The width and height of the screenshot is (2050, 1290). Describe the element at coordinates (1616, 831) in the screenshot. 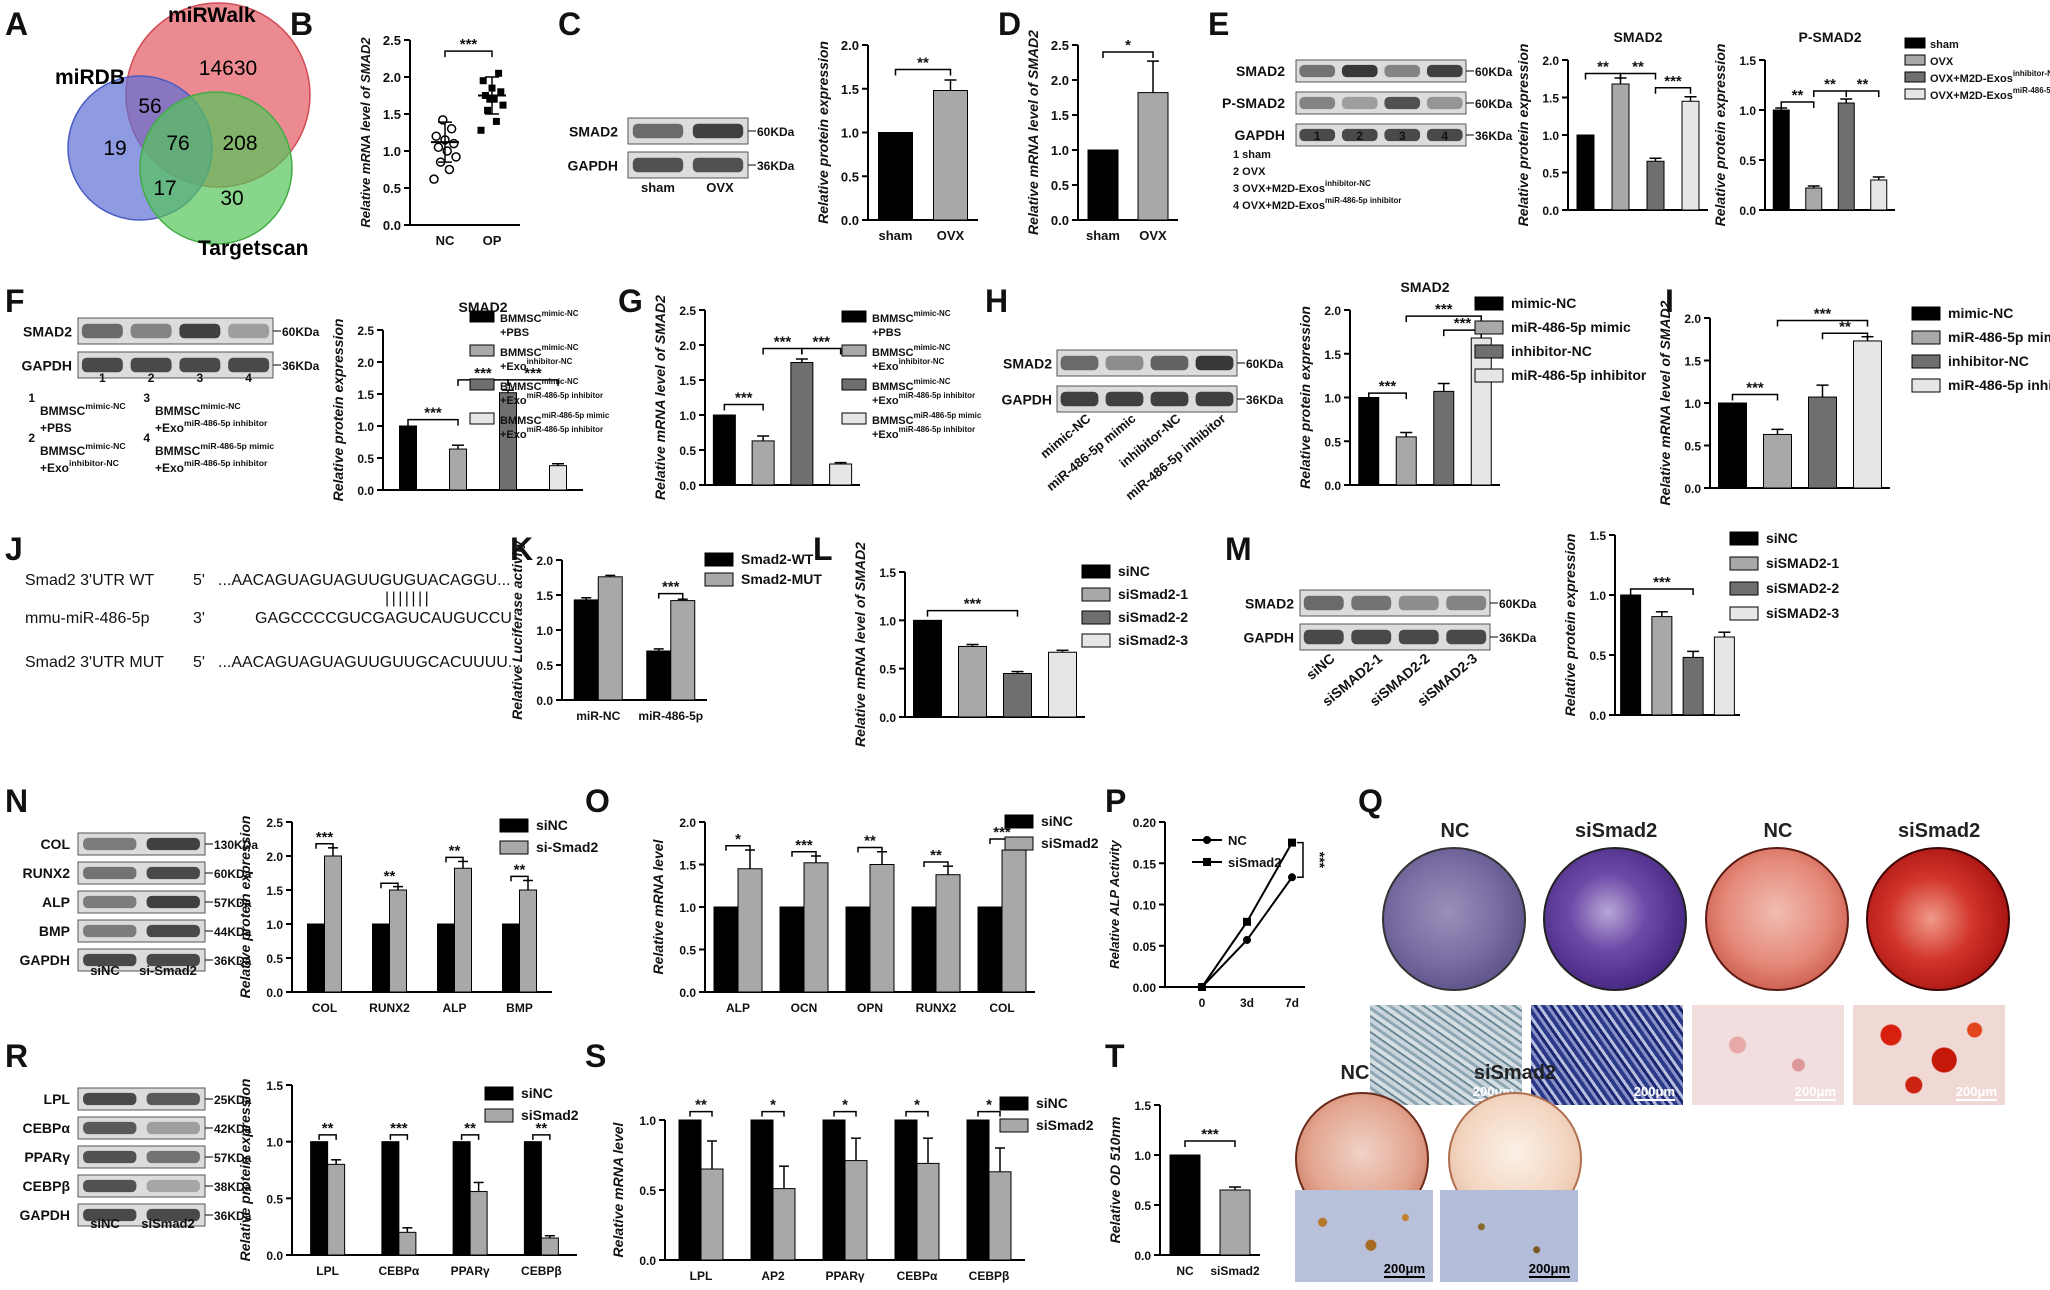

I see `image-label-sismad2: siSmad2` at that location.